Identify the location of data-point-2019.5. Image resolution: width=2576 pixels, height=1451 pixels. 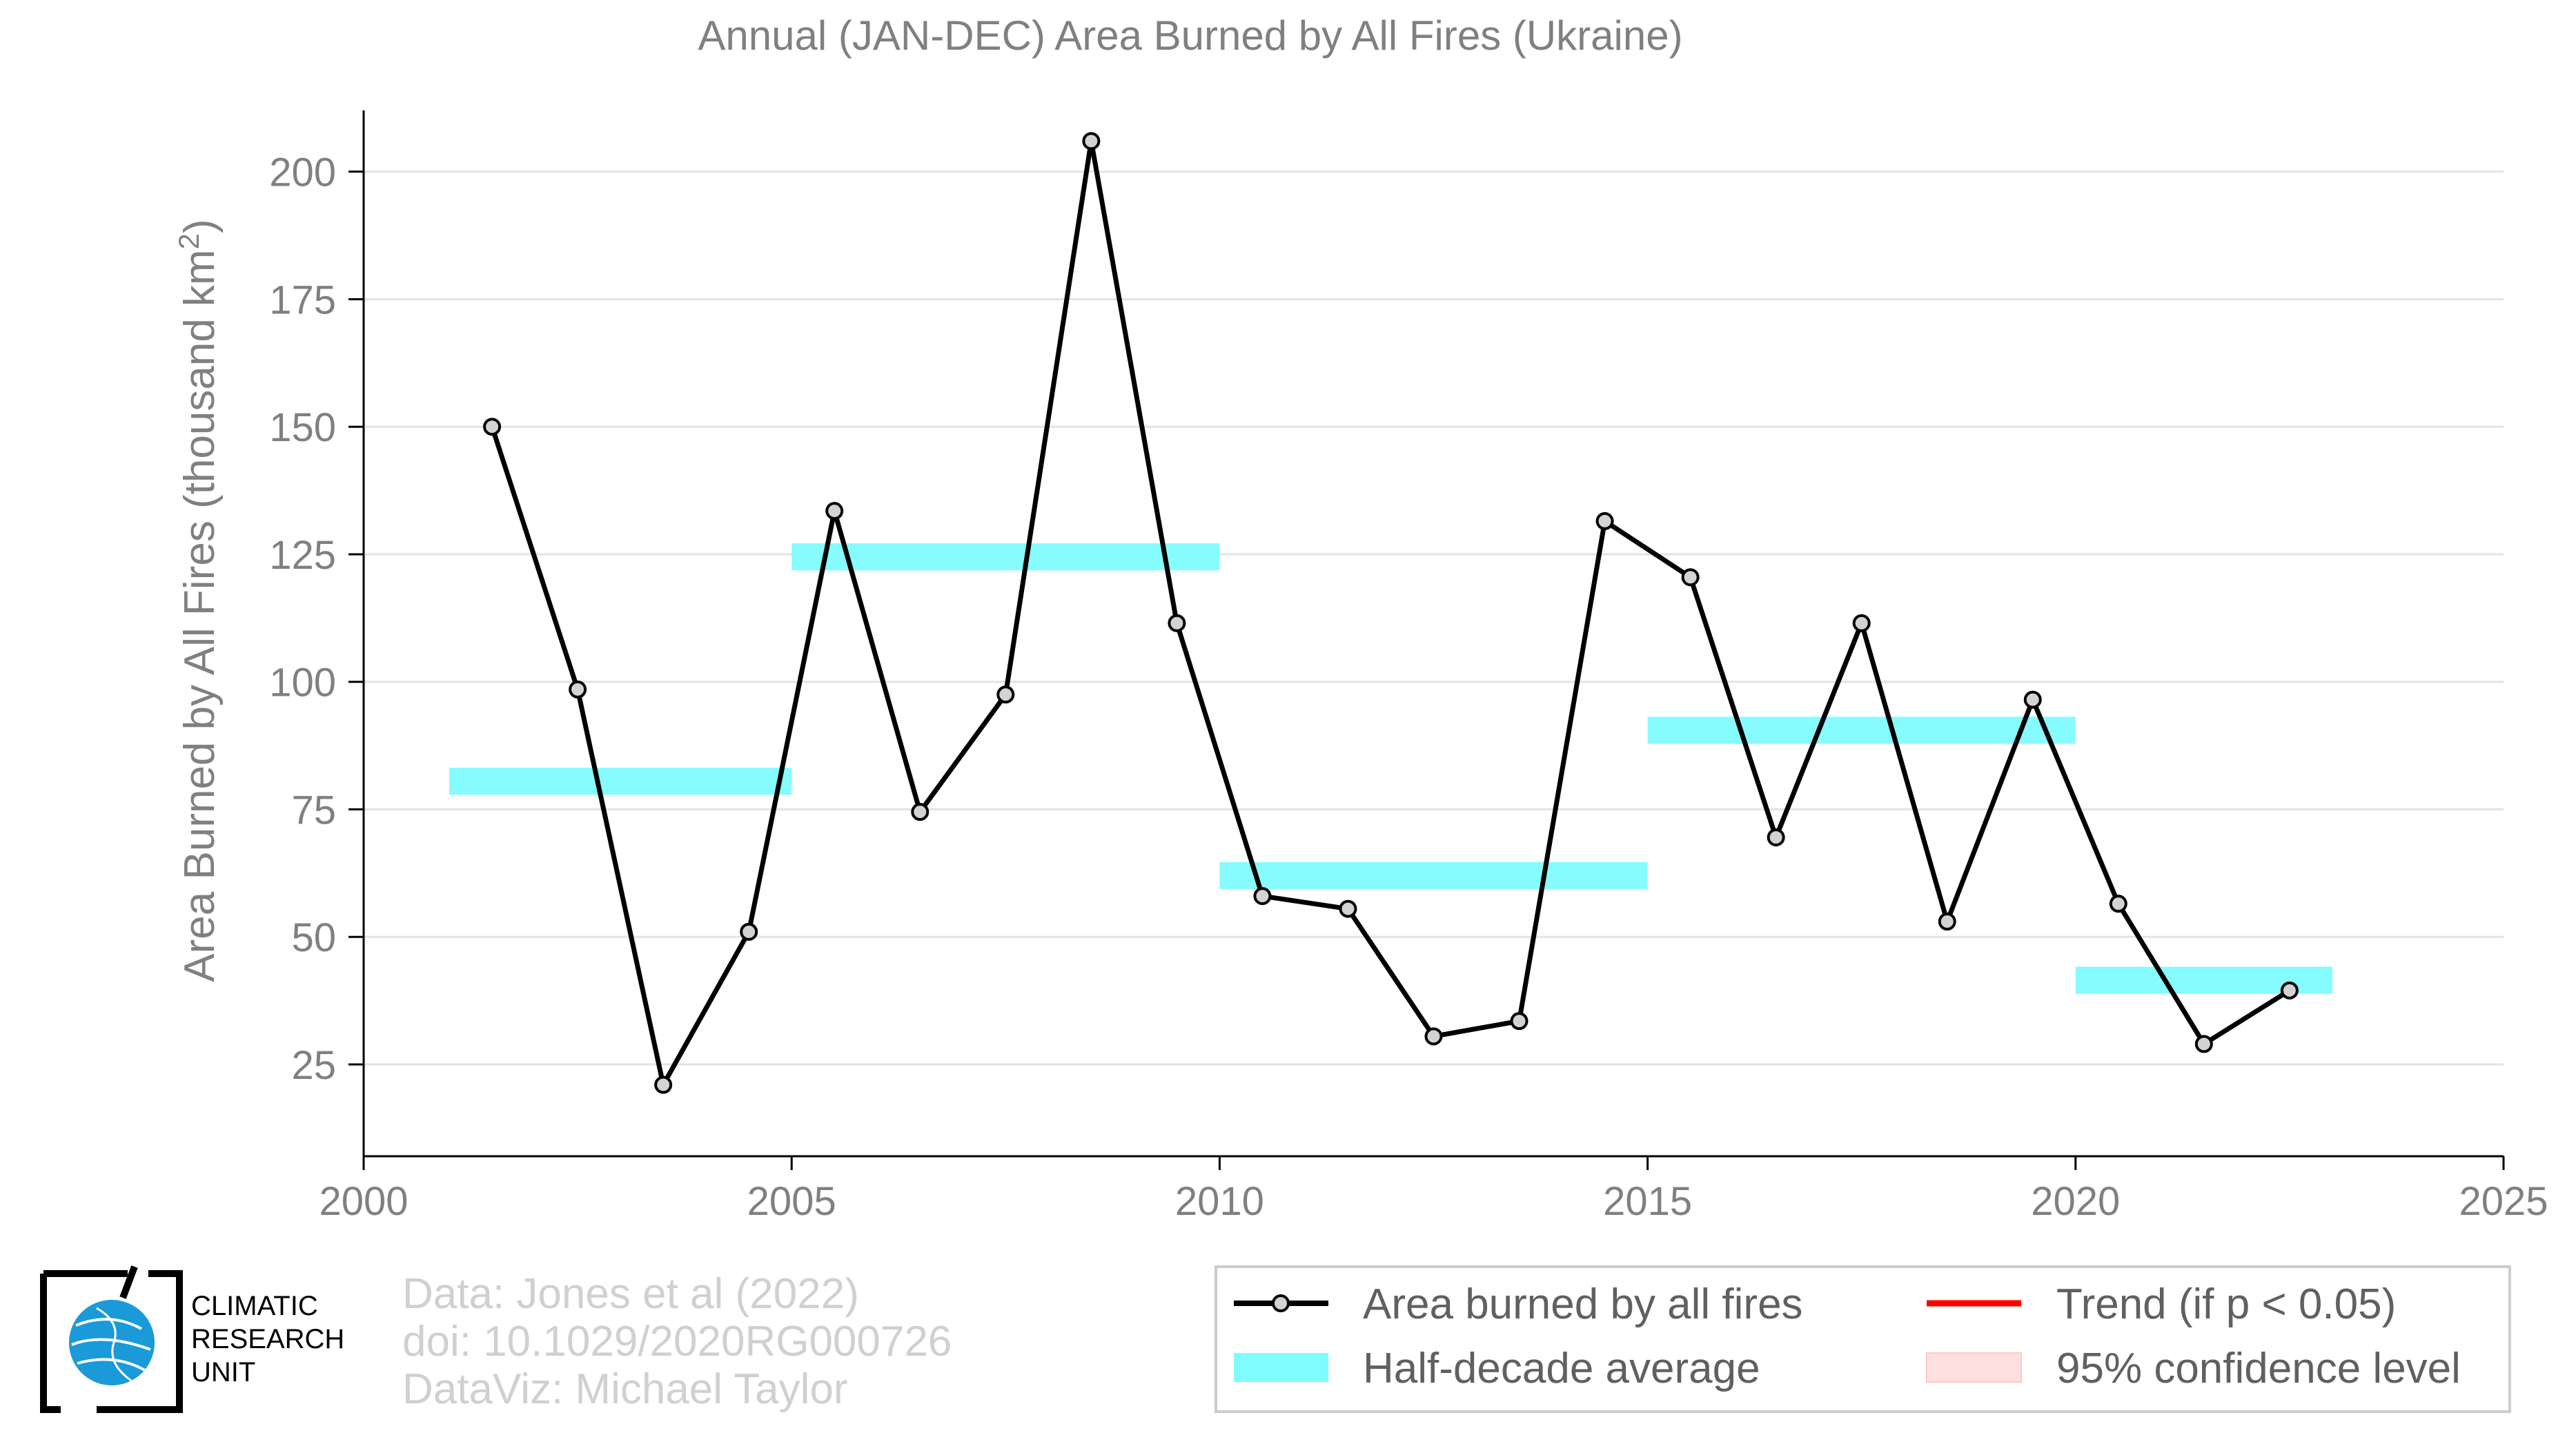
(2032, 700).